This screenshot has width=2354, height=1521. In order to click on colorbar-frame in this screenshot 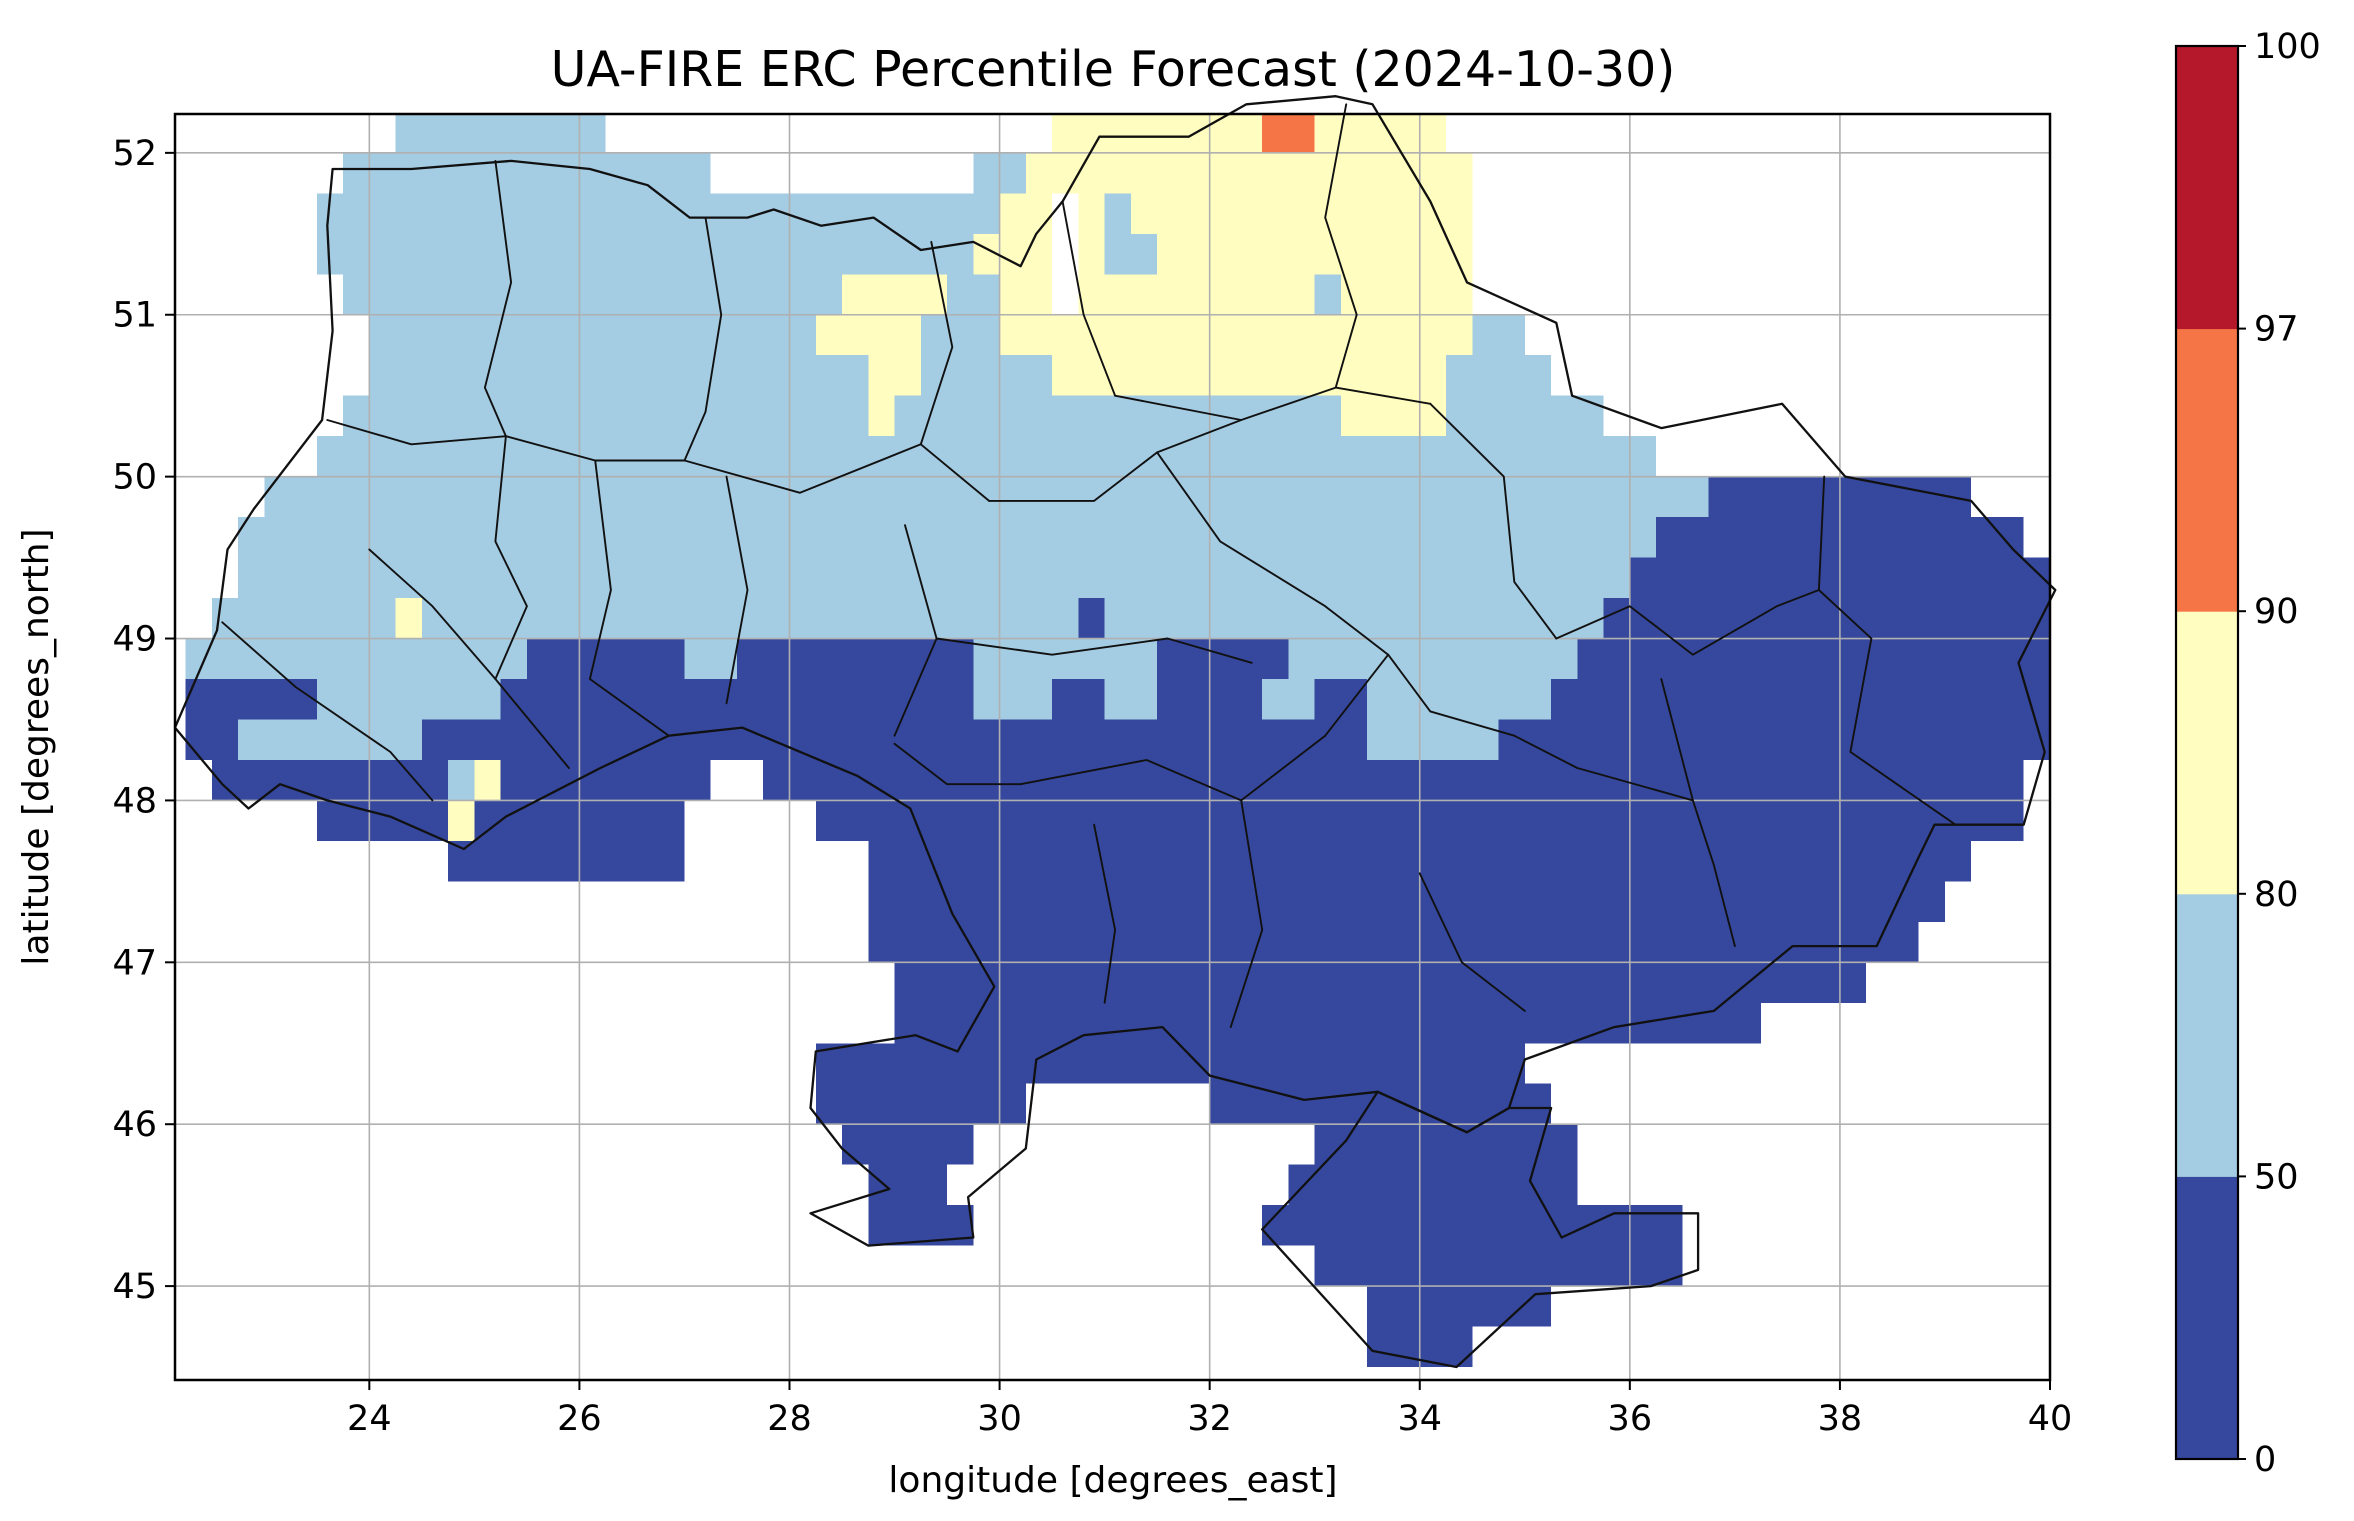, I will do `click(2207, 752)`.